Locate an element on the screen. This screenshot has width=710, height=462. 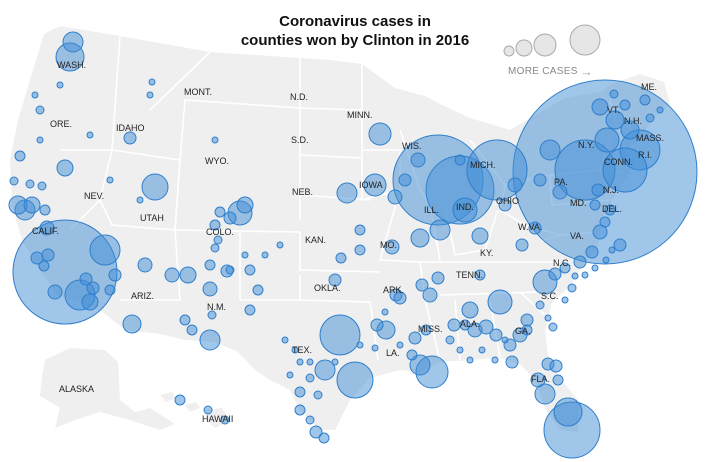
state-label: ME. is located at coordinates (649, 87).